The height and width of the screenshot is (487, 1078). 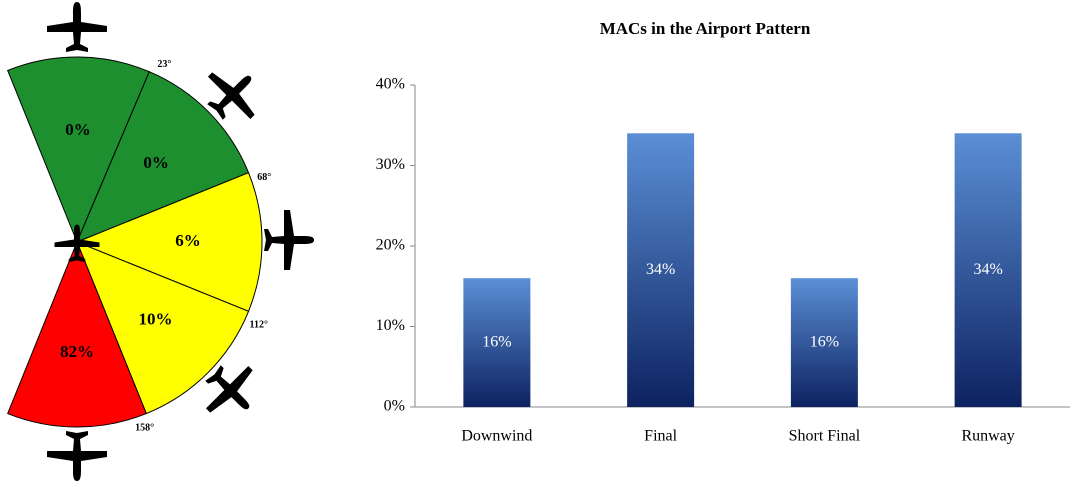 What do you see at coordinates (705, 28) in the screenshot?
I see `chart-title: MACs in the Airport Pattern` at bounding box center [705, 28].